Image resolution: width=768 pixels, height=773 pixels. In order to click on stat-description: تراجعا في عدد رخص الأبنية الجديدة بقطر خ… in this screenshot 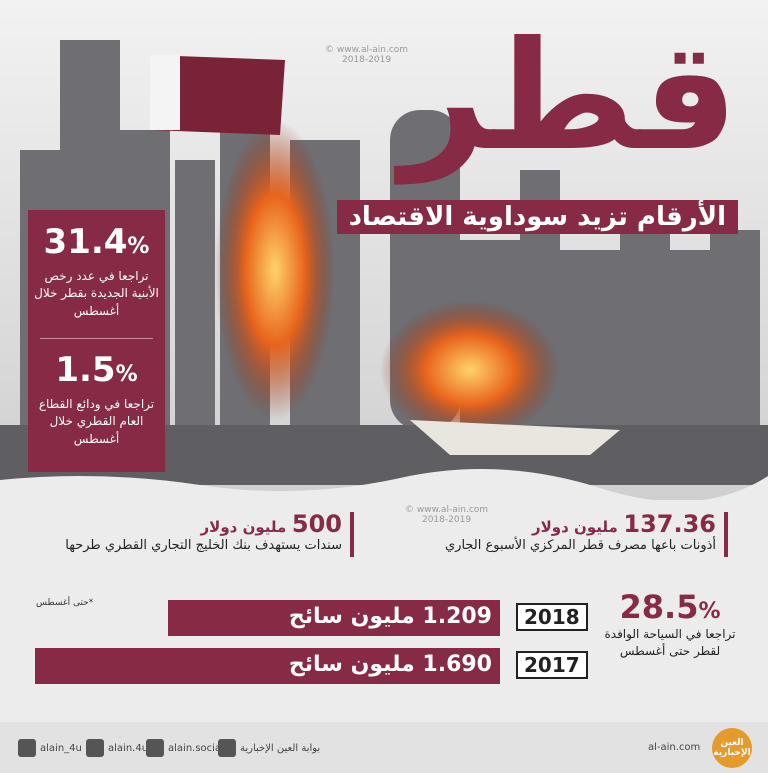, I will do `click(96, 293)`.